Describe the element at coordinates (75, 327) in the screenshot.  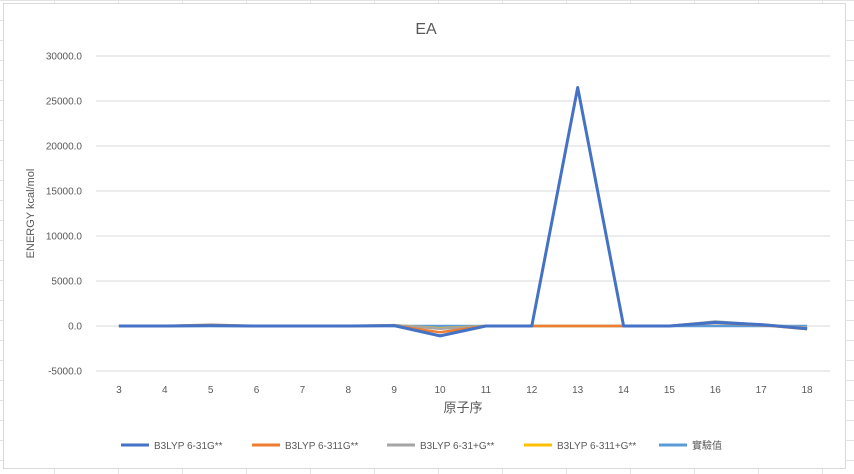
I see `y-tick-label: 0.0` at that location.